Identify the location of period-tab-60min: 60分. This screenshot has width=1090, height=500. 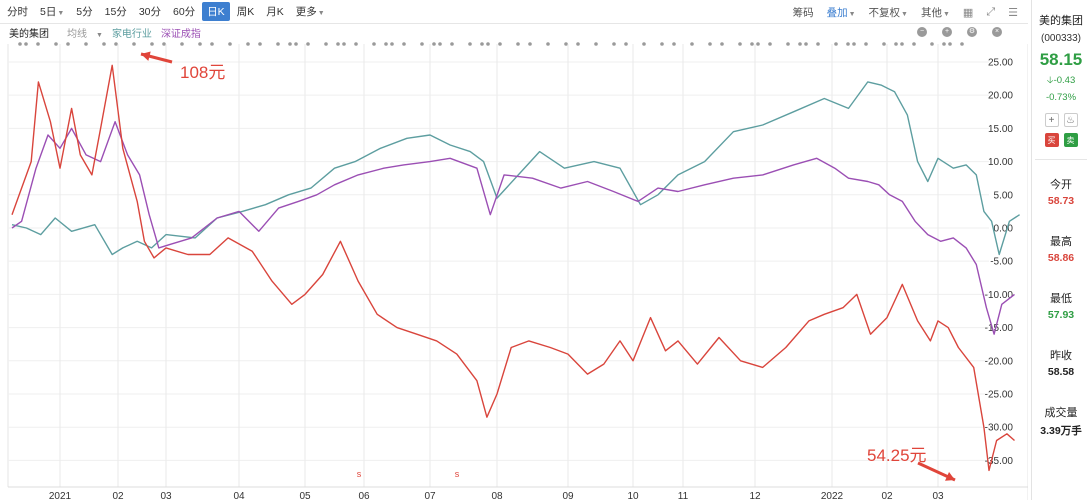
(184, 12).